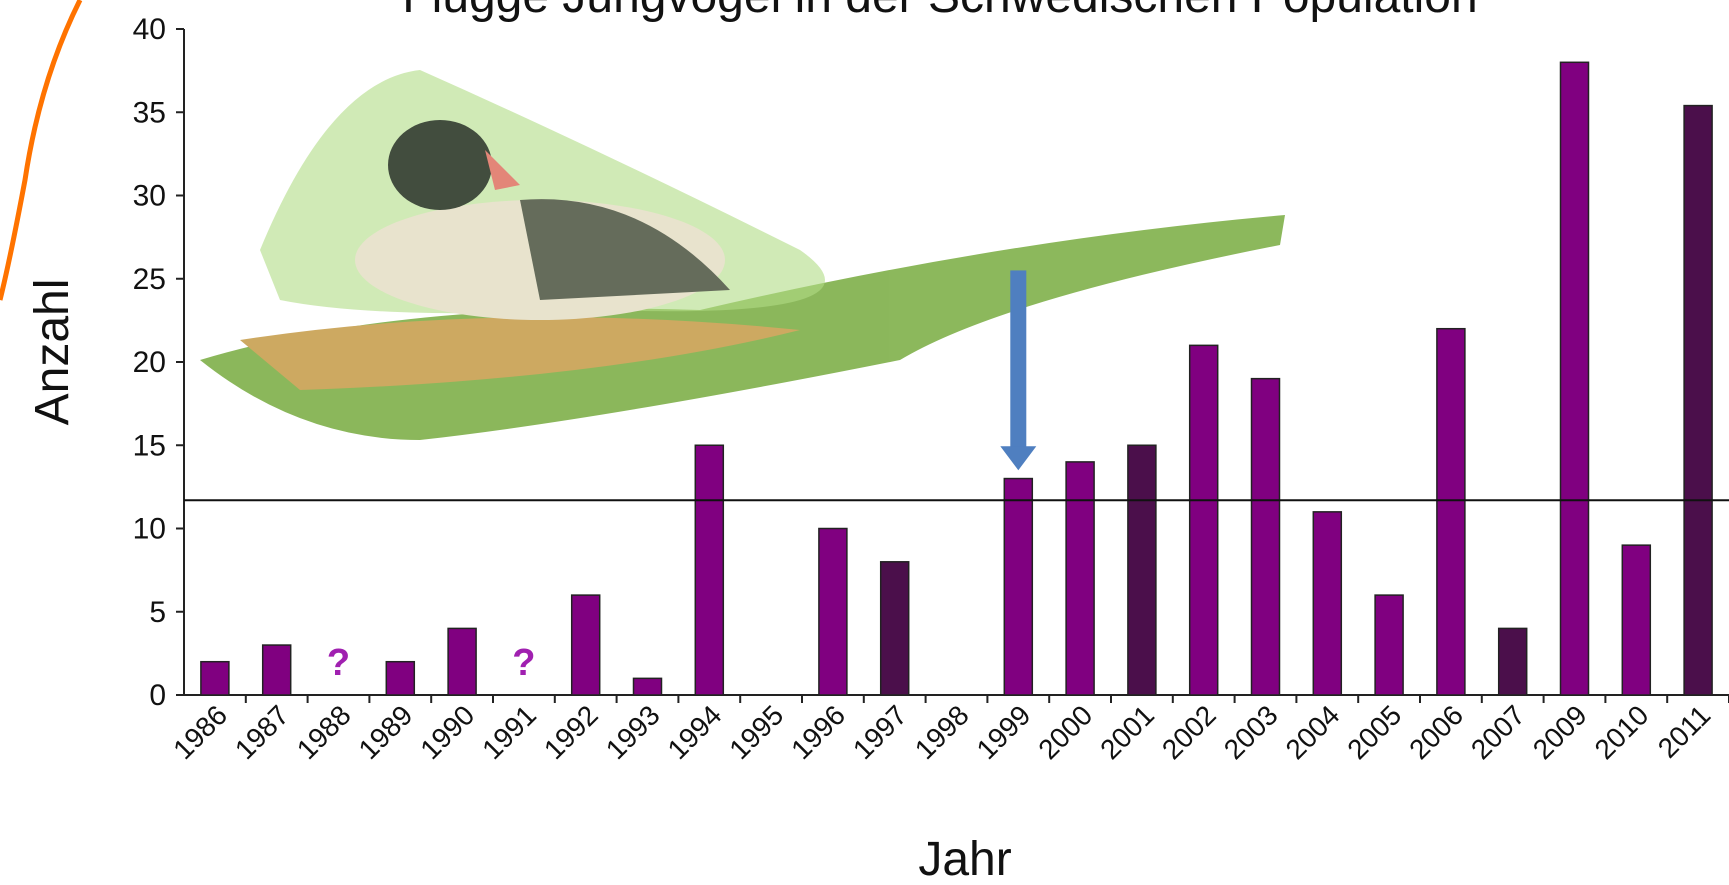 The width and height of the screenshot is (1729, 885). I want to click on x-tick-label: 2005, so click(1374, 732).